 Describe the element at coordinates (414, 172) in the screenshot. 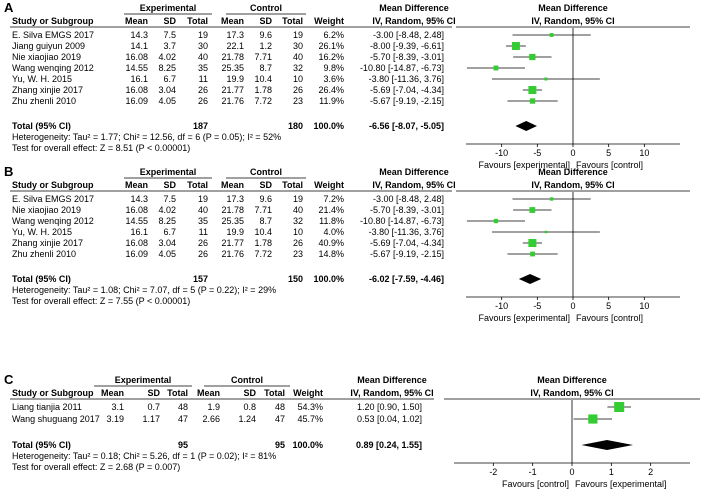

I see `md-header: Mean Difference` at that location.